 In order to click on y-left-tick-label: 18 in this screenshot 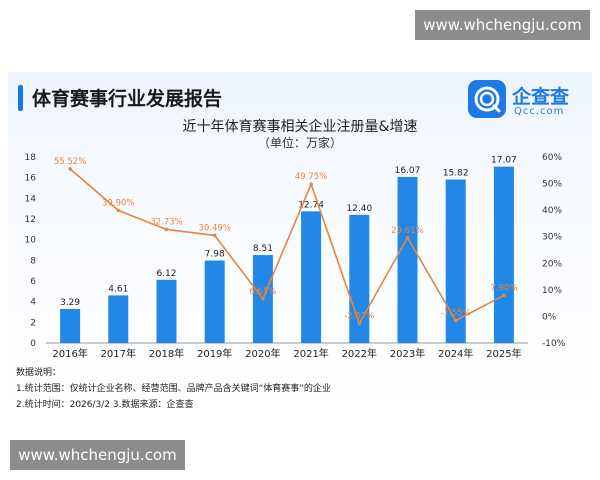, I will do `click(31, 158)`.